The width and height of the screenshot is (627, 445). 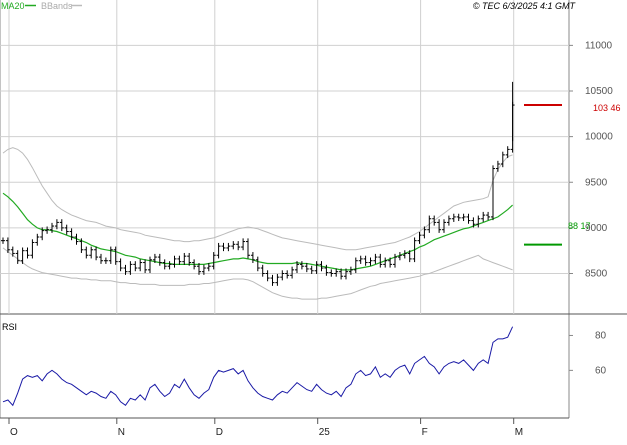 I want to click on rsi-layer, so click(x=258, y=366).